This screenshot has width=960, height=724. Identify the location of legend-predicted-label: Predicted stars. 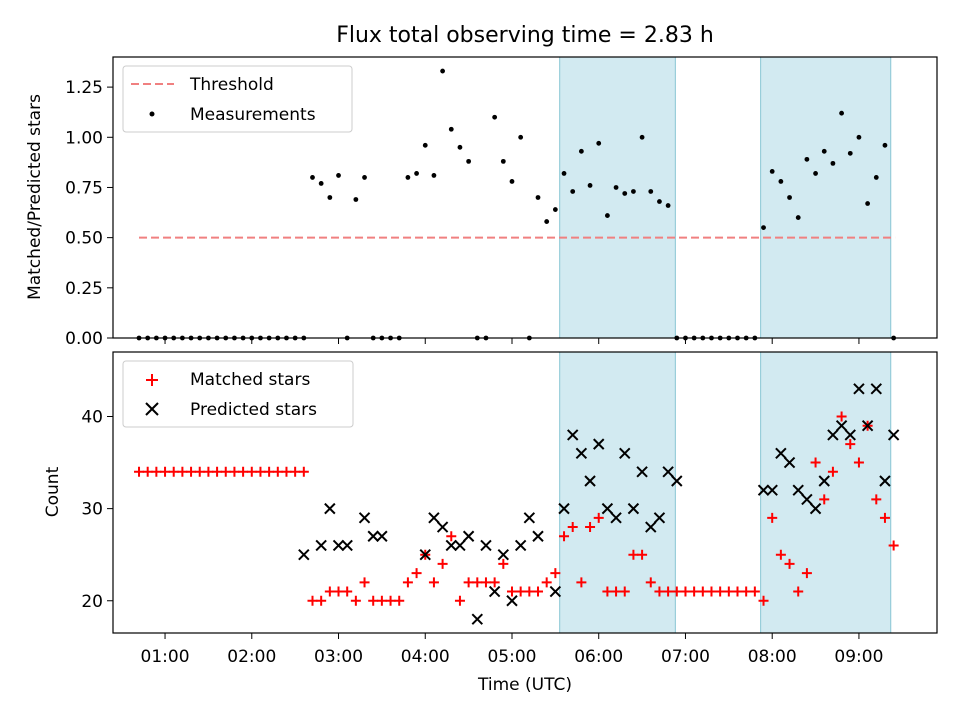
(253, 410).